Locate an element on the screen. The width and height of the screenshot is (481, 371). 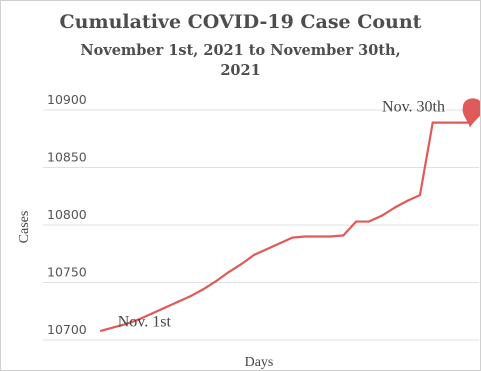
annotation-end: Nov. 30th is located at coordinates (413, 107).